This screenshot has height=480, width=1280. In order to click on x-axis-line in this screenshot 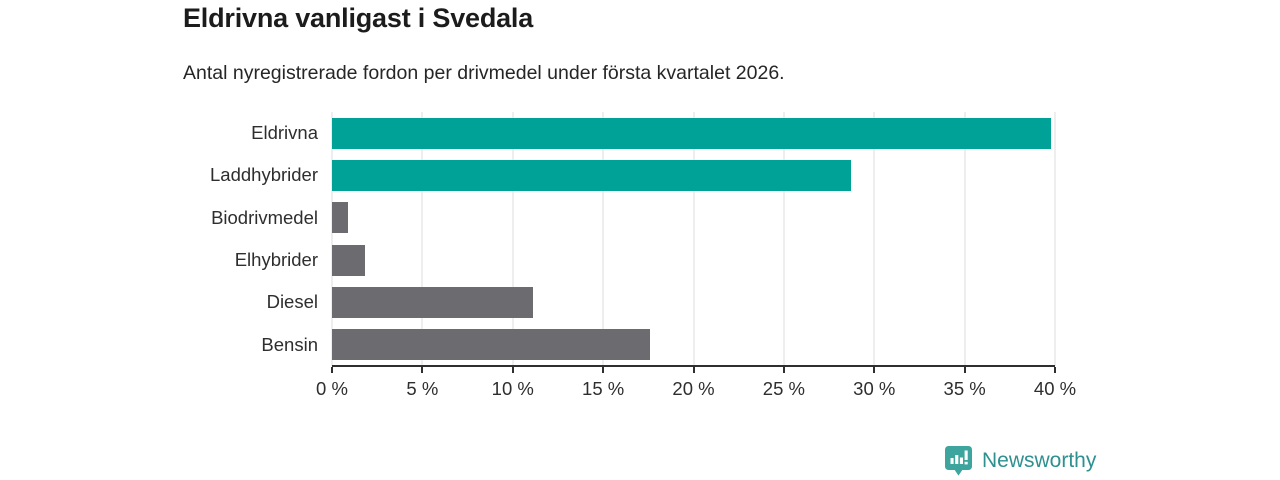, I will do `click(693, 366)`.